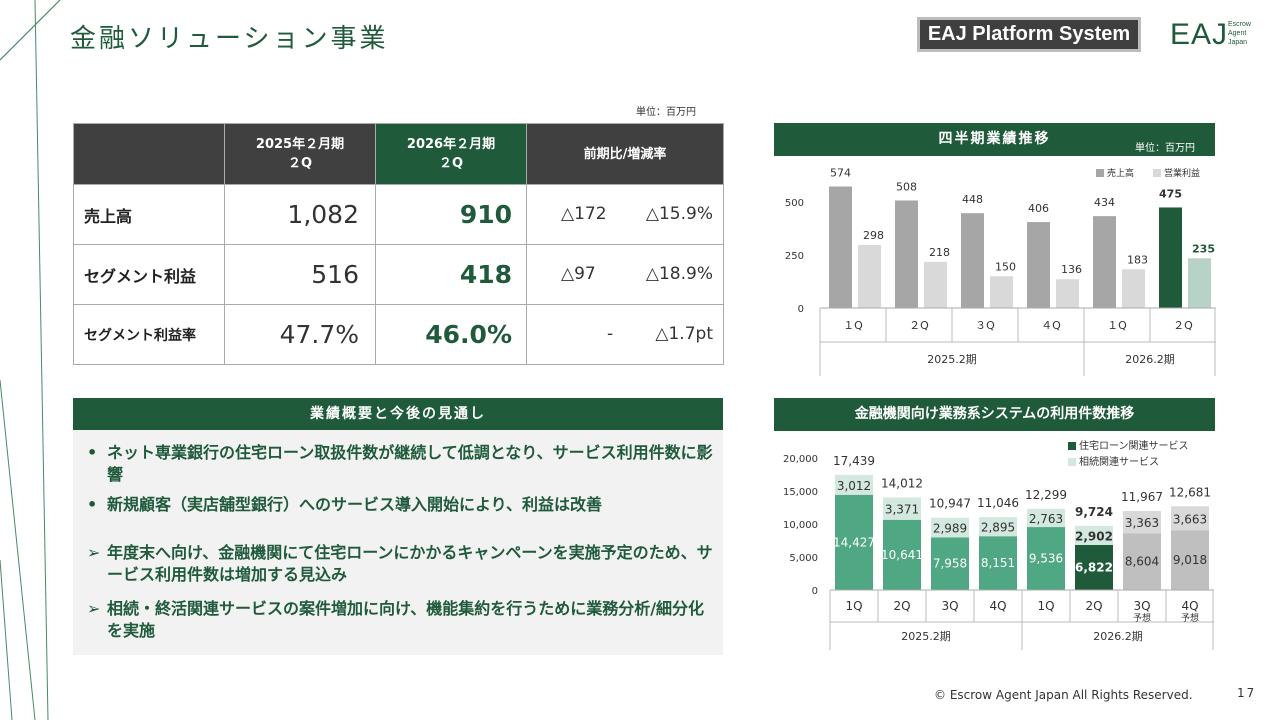 The height and width of the screenshot is (720, 1280). I want to click on housing-value-label: 14,427, so click(854, 542).